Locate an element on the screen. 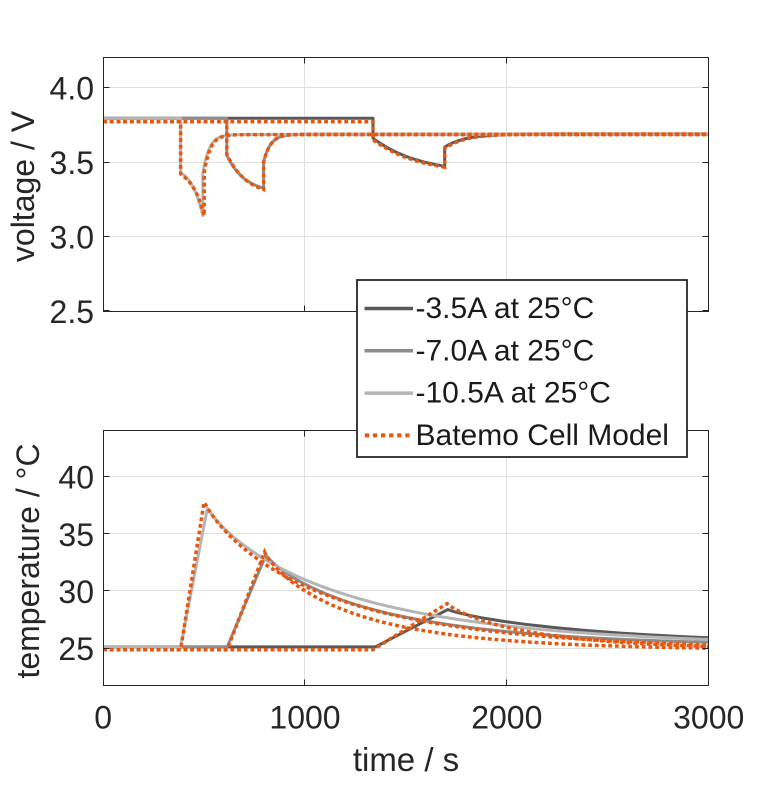 The image size is (781, 786). svg-text: 25 is located at coordinates (76, 649).